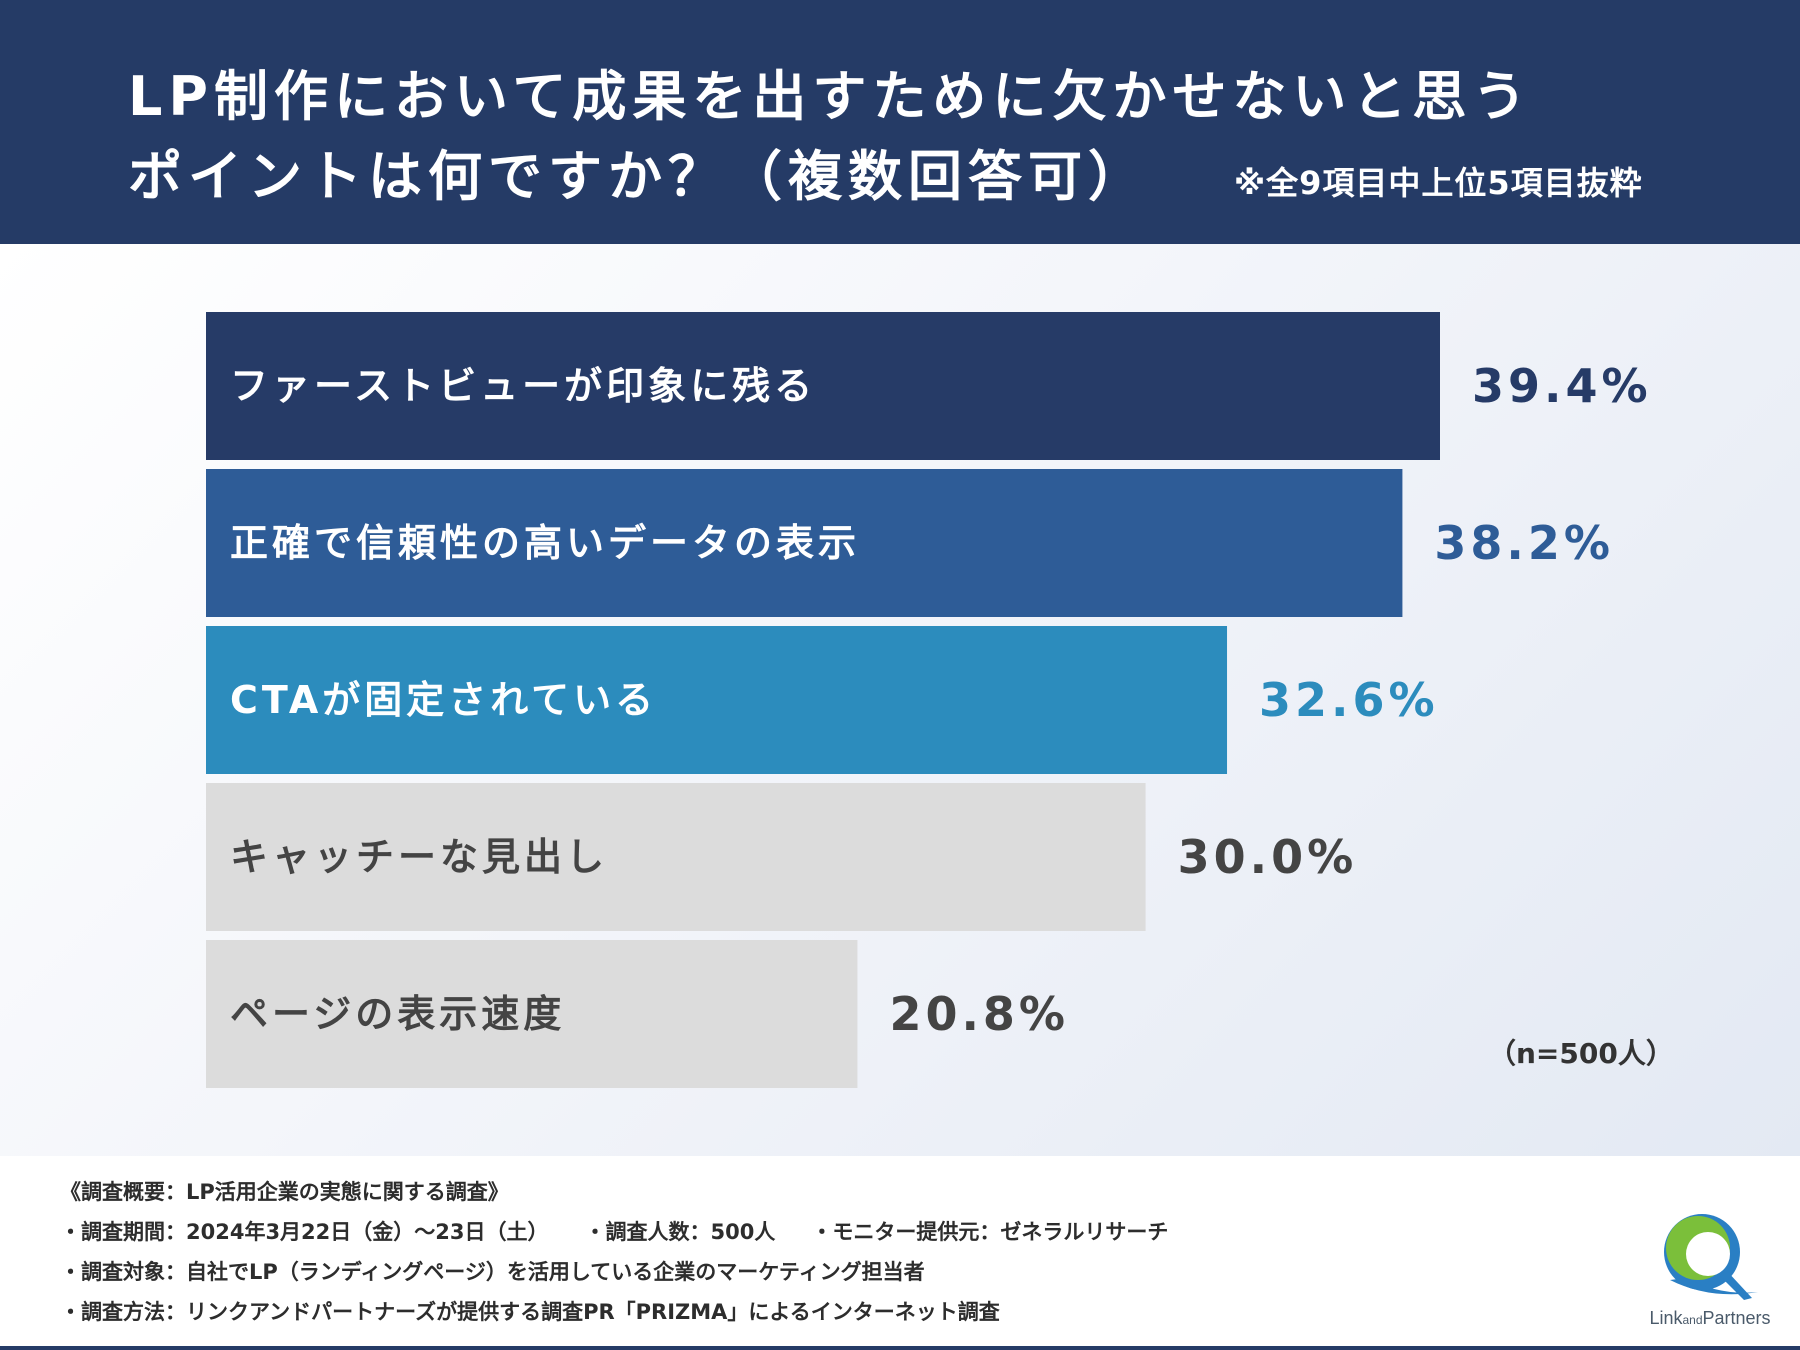  What do you see at coordinates (284, 1192) in the screenshot?
I see `survey-overview: 《調査概要：LP活用企業の実態に関する調査》` at bounding box center [284, 1192].